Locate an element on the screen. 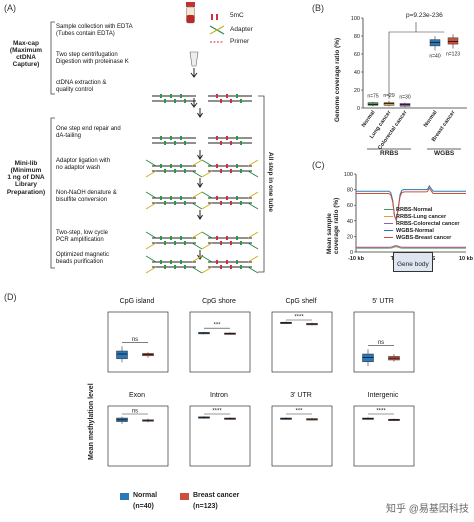  group-wgbs-label: WGBS is located at coordinates (444, 153).